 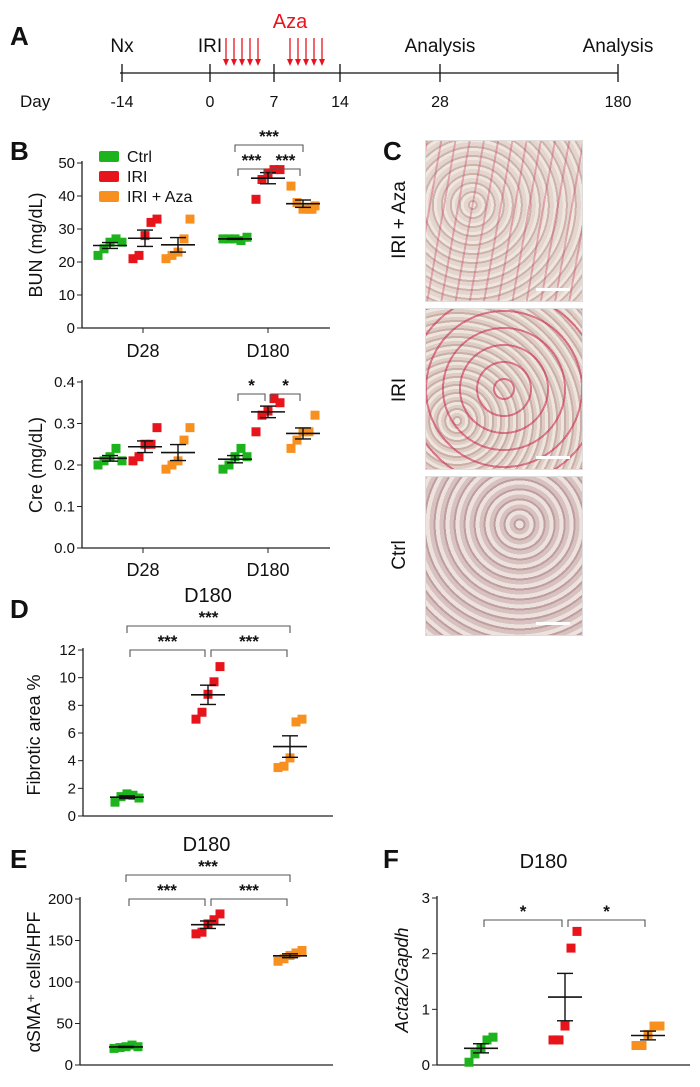 I want to click on y-tick-label: 6, so click(x=72, y=733).